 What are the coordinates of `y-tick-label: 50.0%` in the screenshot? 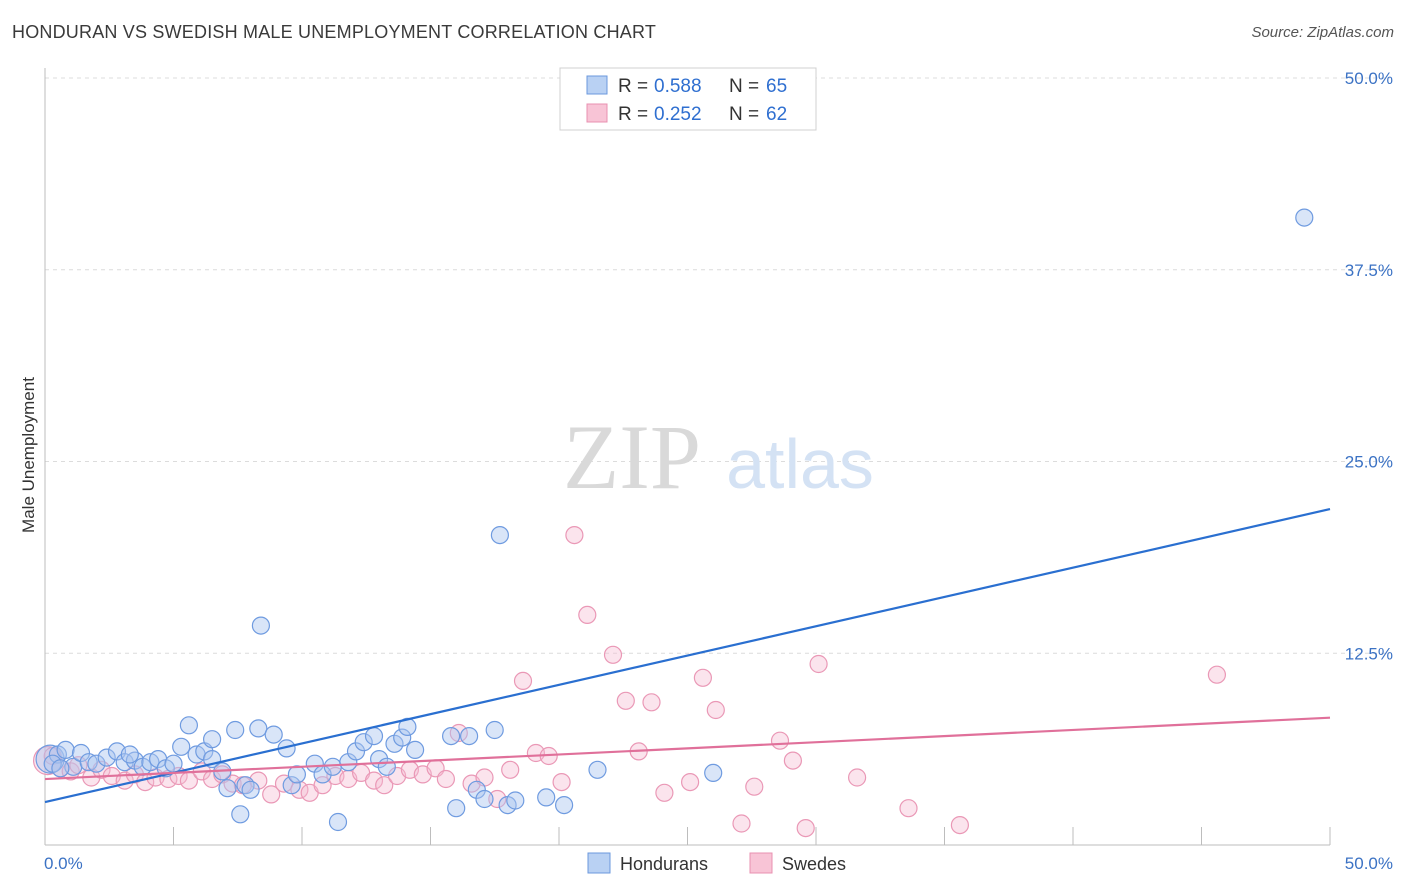 It's located at (1369, 78).